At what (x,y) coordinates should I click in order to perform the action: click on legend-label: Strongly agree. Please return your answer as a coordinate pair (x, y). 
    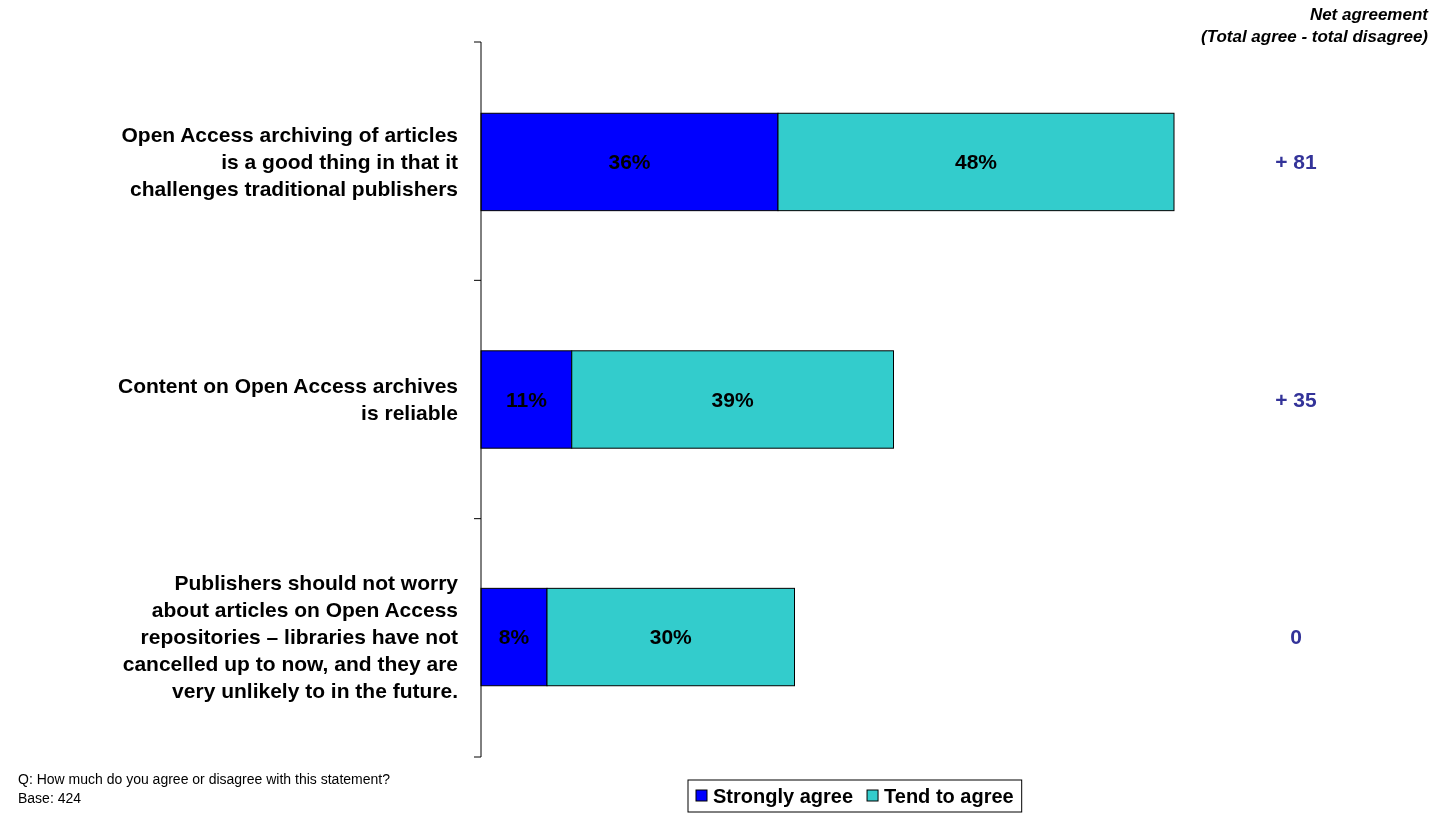
    Looking at the image, I should click on (783, 796).